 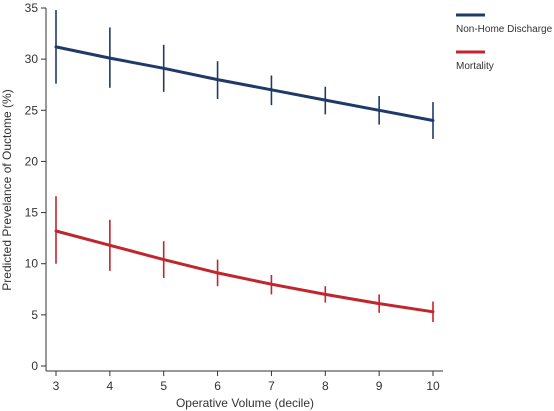 What do you see at coordinates (504, 42) in the screenshot?
I see `legend: Non-Home Discharge Mortality` at bounding box center [504, 42].